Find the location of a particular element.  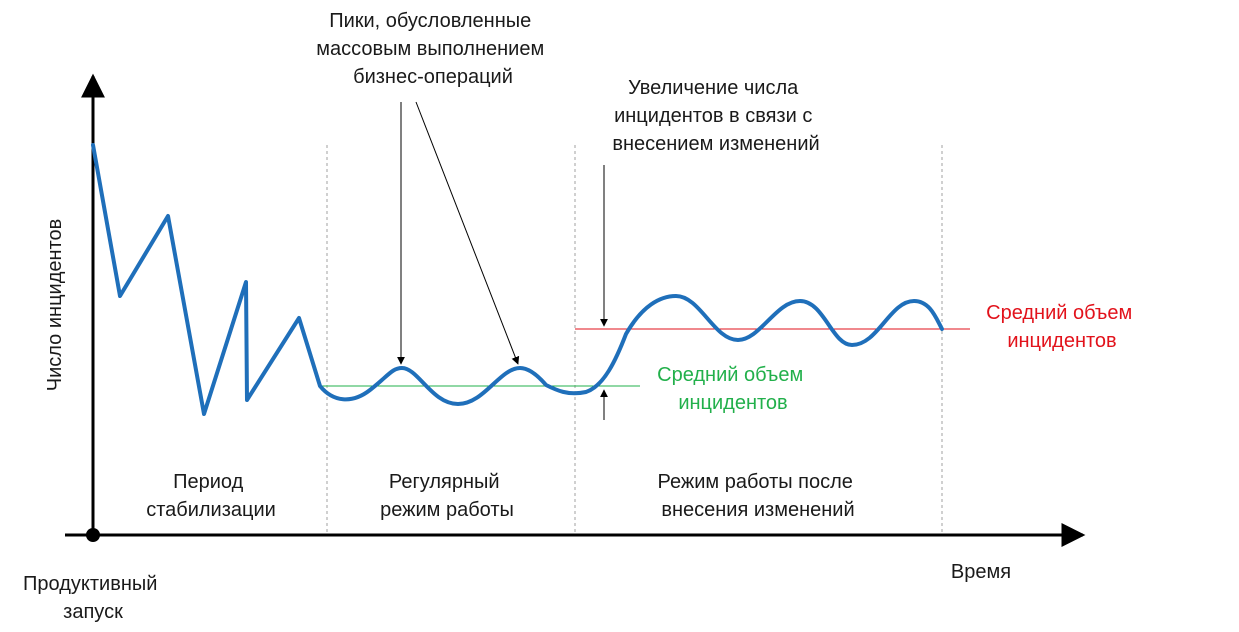

origin-label: Продуктивный запуск is located at coordinates (93, 598).